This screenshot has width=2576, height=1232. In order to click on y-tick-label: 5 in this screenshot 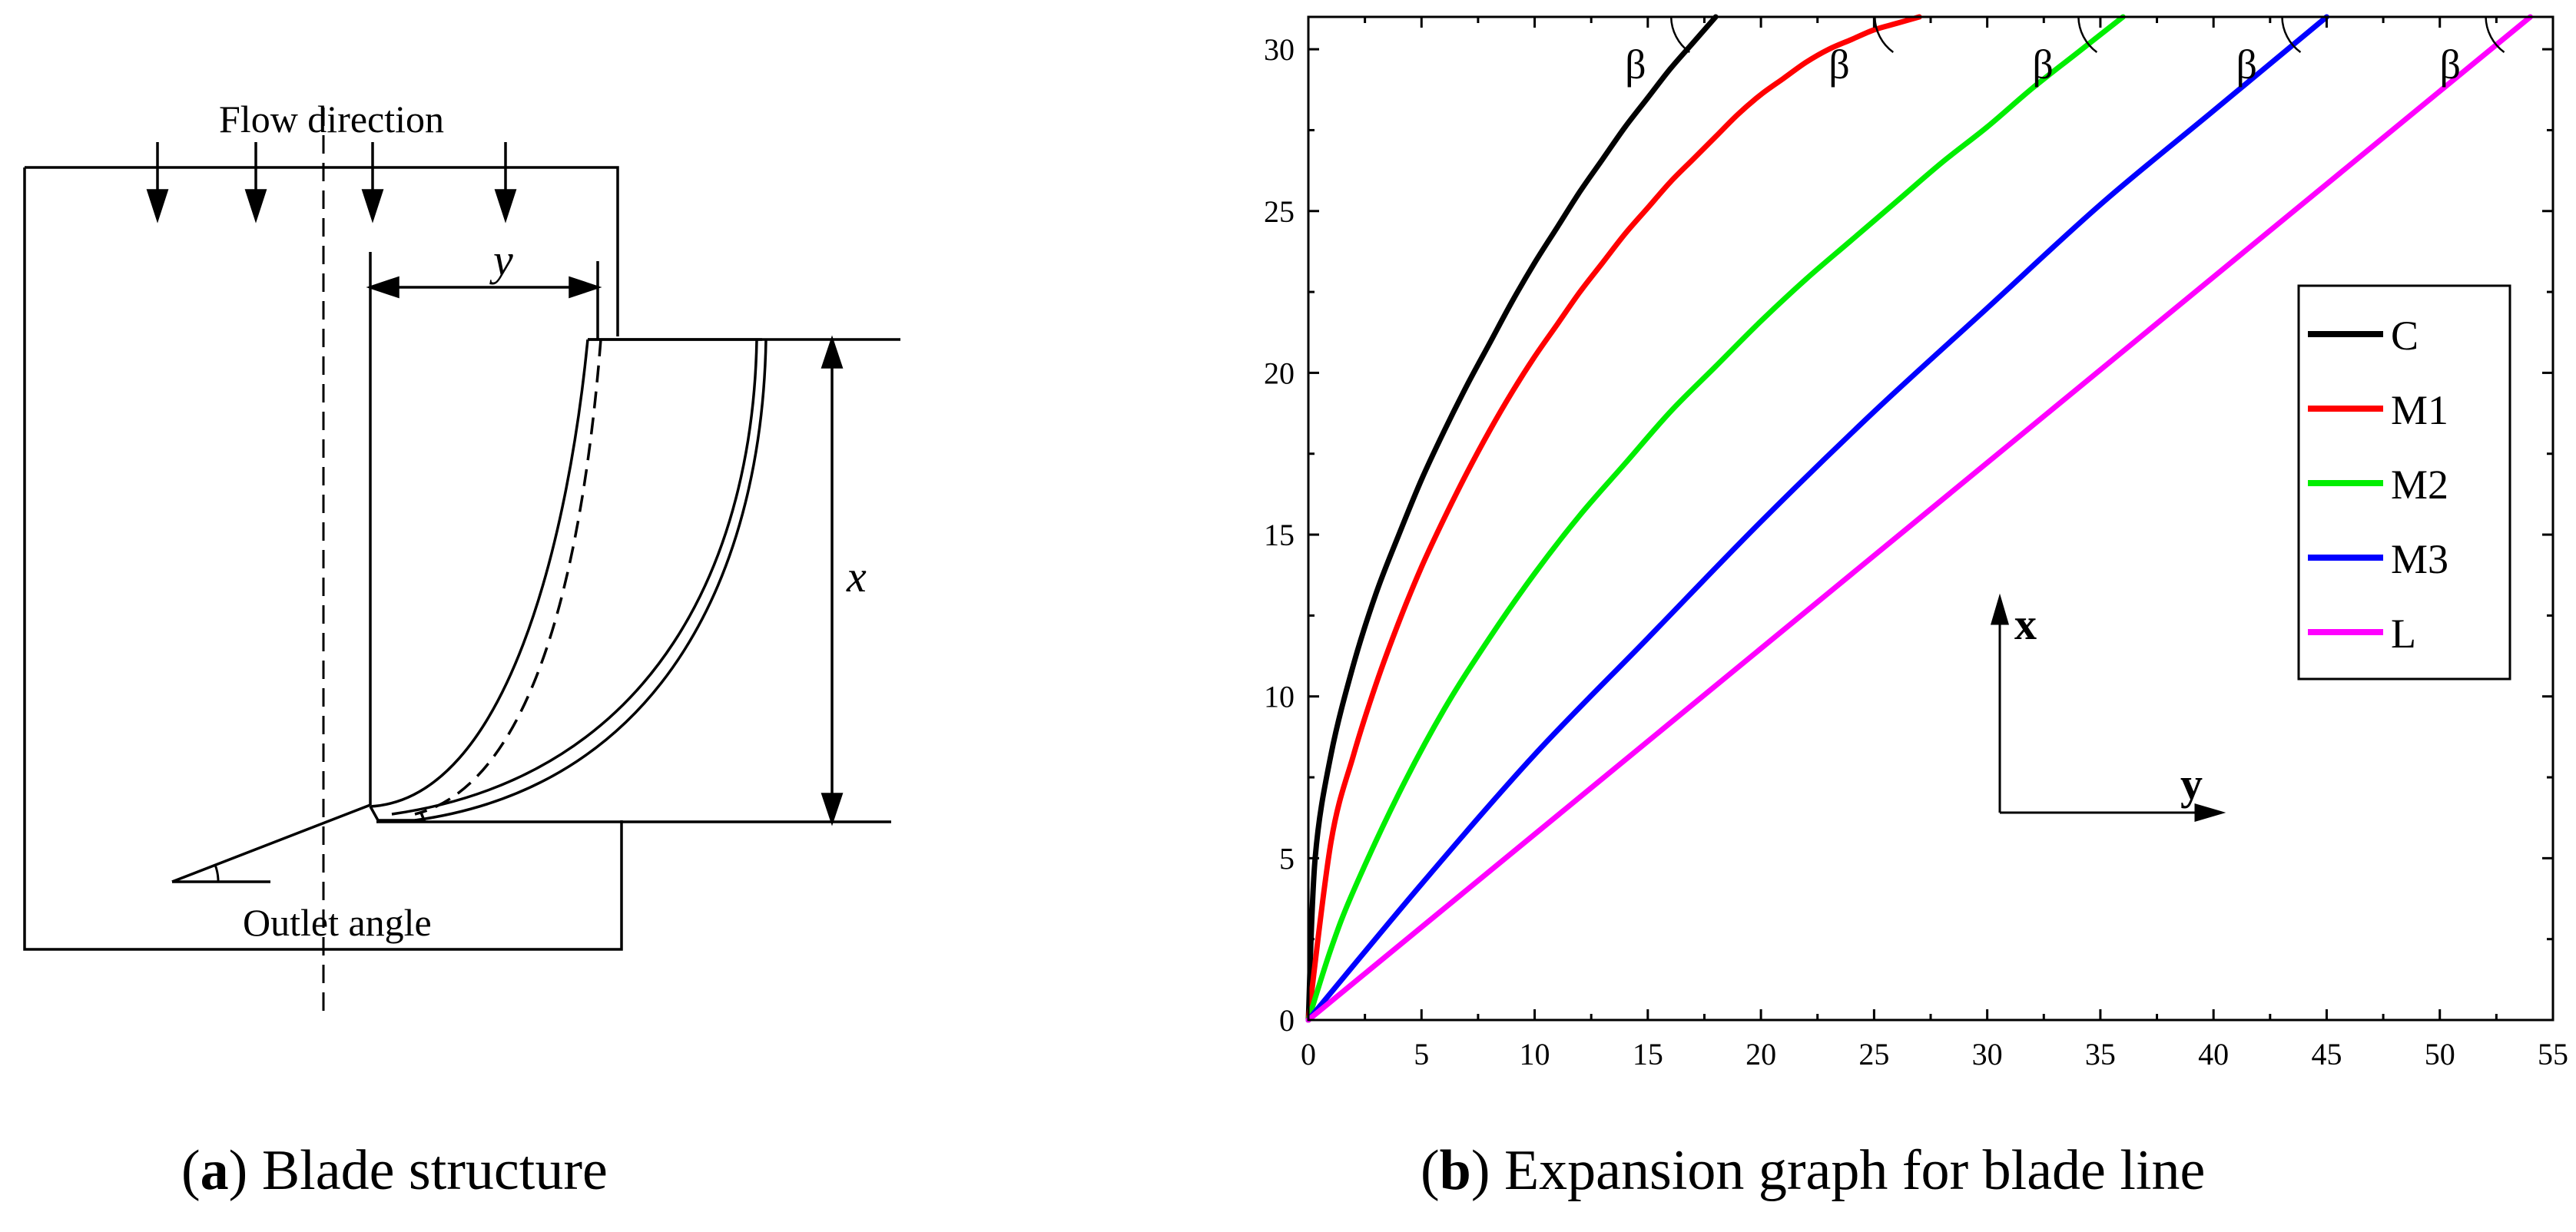, I will do `click(1287, 858)`.